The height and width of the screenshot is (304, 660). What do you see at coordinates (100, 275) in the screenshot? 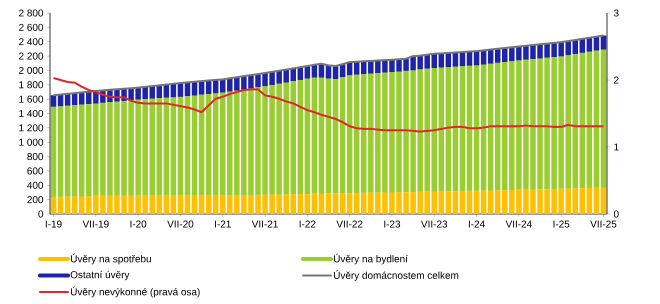
I see `legend-label: Ostatní úvěry` at bounding box center [100, 275].